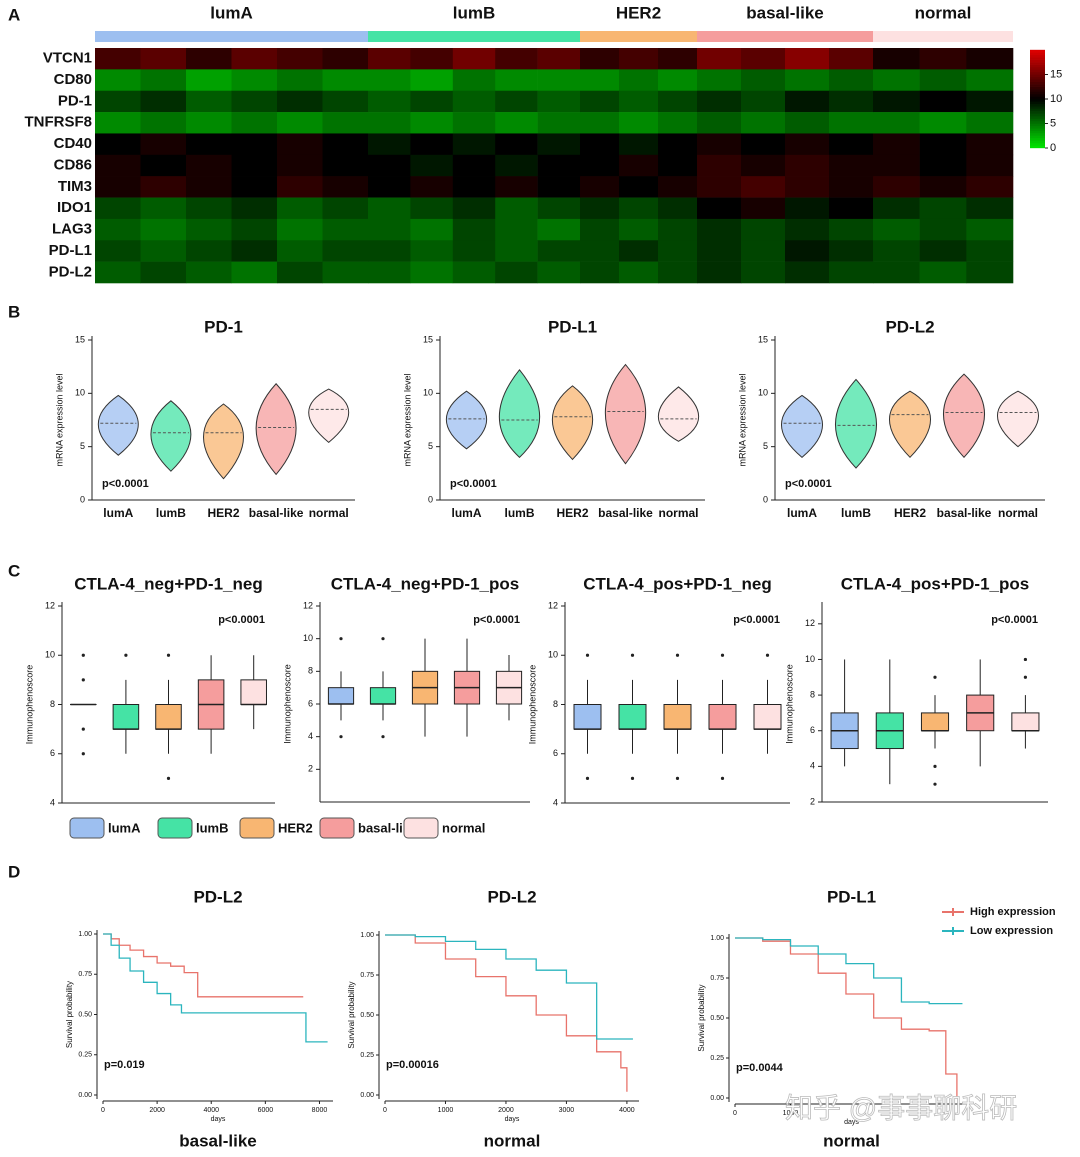 This screenshot has height=1157, width=1080. What do you see at coordinates (625, 513) in the screenshot?
I see `x-tick-label: basal-like` at bounding box center [625, 513].